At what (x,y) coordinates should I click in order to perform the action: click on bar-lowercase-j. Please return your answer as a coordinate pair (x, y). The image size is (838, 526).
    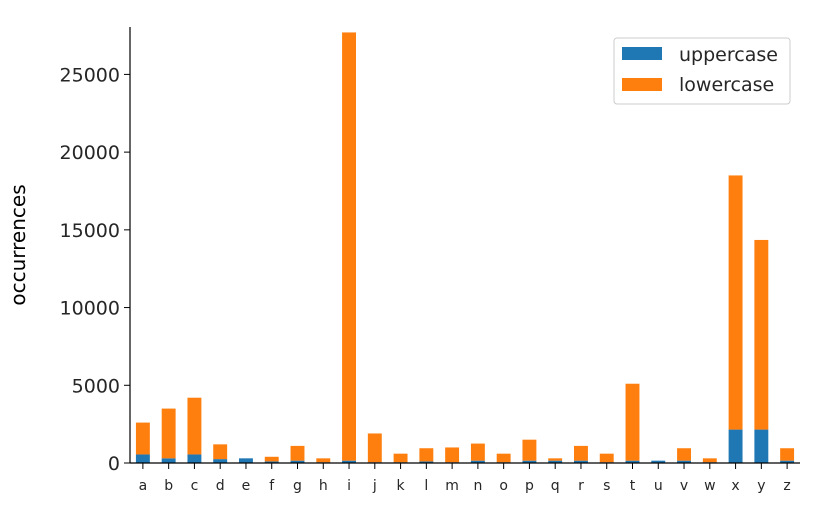
    Looking at the image, I should click on (374, 448).